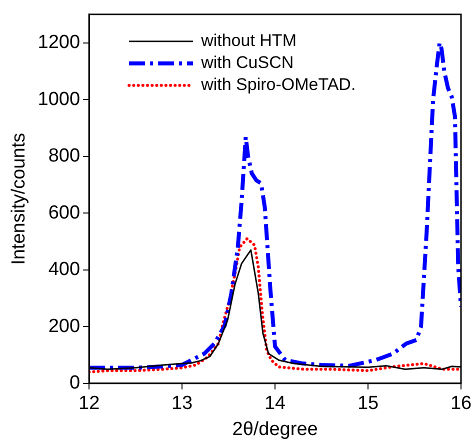  What do you see at coordinates (275, 403) in the screenshot?
I see `x-tick-label: 14` at bounding box center [275, 403].